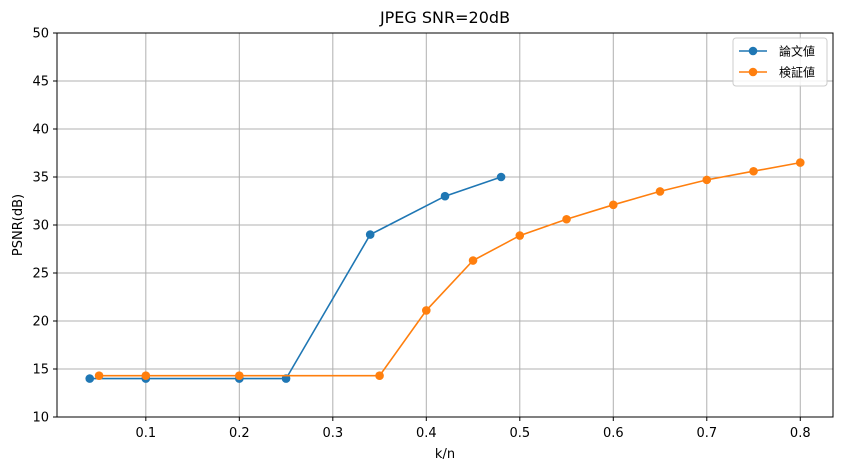 This screenshot has width=841, height=470. Describe the element at coordinates (444, 17) in the screenshot. I see `chart-title: JPEG SNR=20dB` at that location.